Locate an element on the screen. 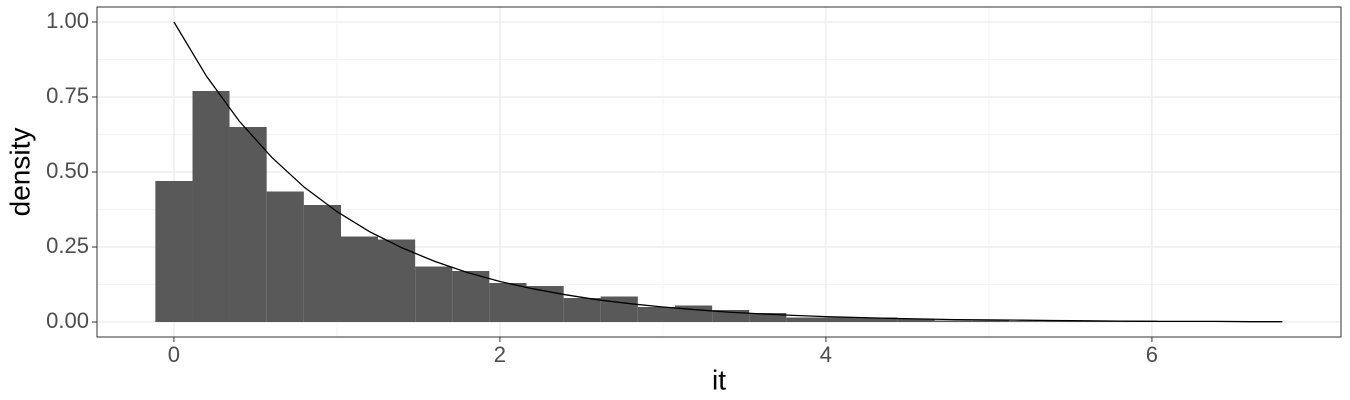 The height and width of the screenshot is (400, 1350). y-tick-label: 0.75 is located at coordinates (67, 95).